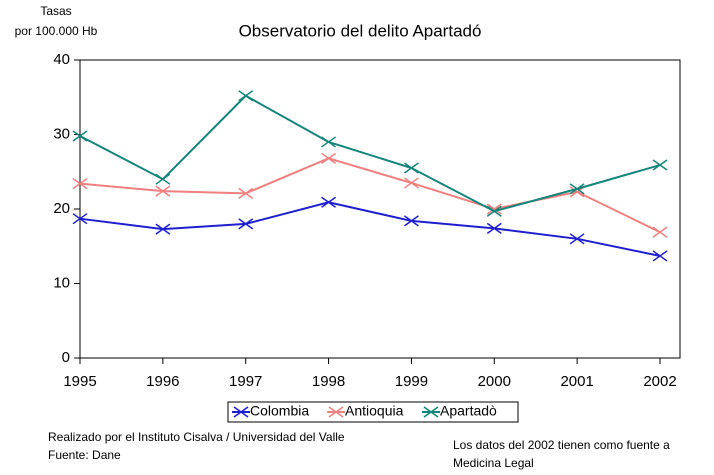  I want to click on footnote: Fuente: Dane, so click(84, 455).